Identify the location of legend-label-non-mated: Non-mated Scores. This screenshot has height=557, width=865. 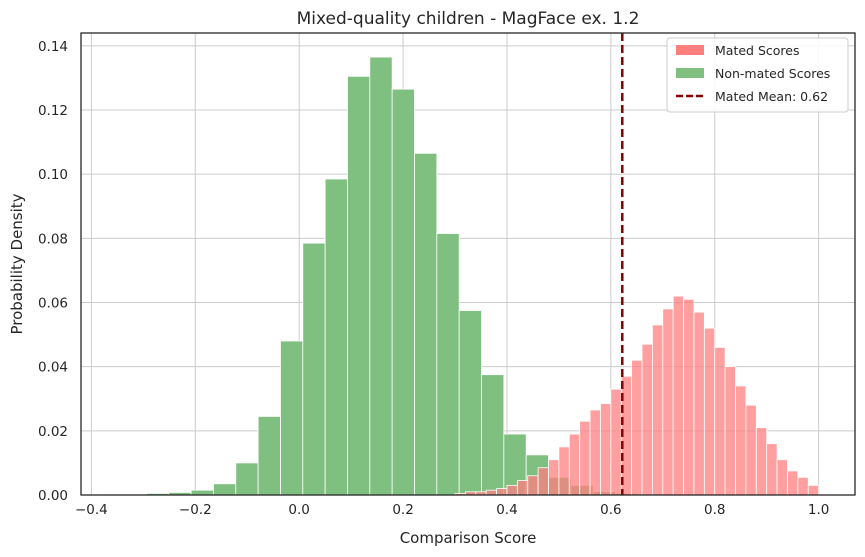
(772, 73).